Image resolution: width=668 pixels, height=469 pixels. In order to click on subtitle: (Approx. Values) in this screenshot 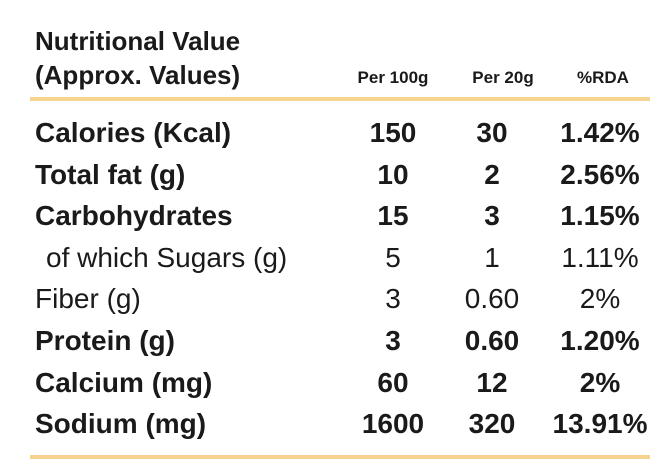, I will do `click(138, 75)`.